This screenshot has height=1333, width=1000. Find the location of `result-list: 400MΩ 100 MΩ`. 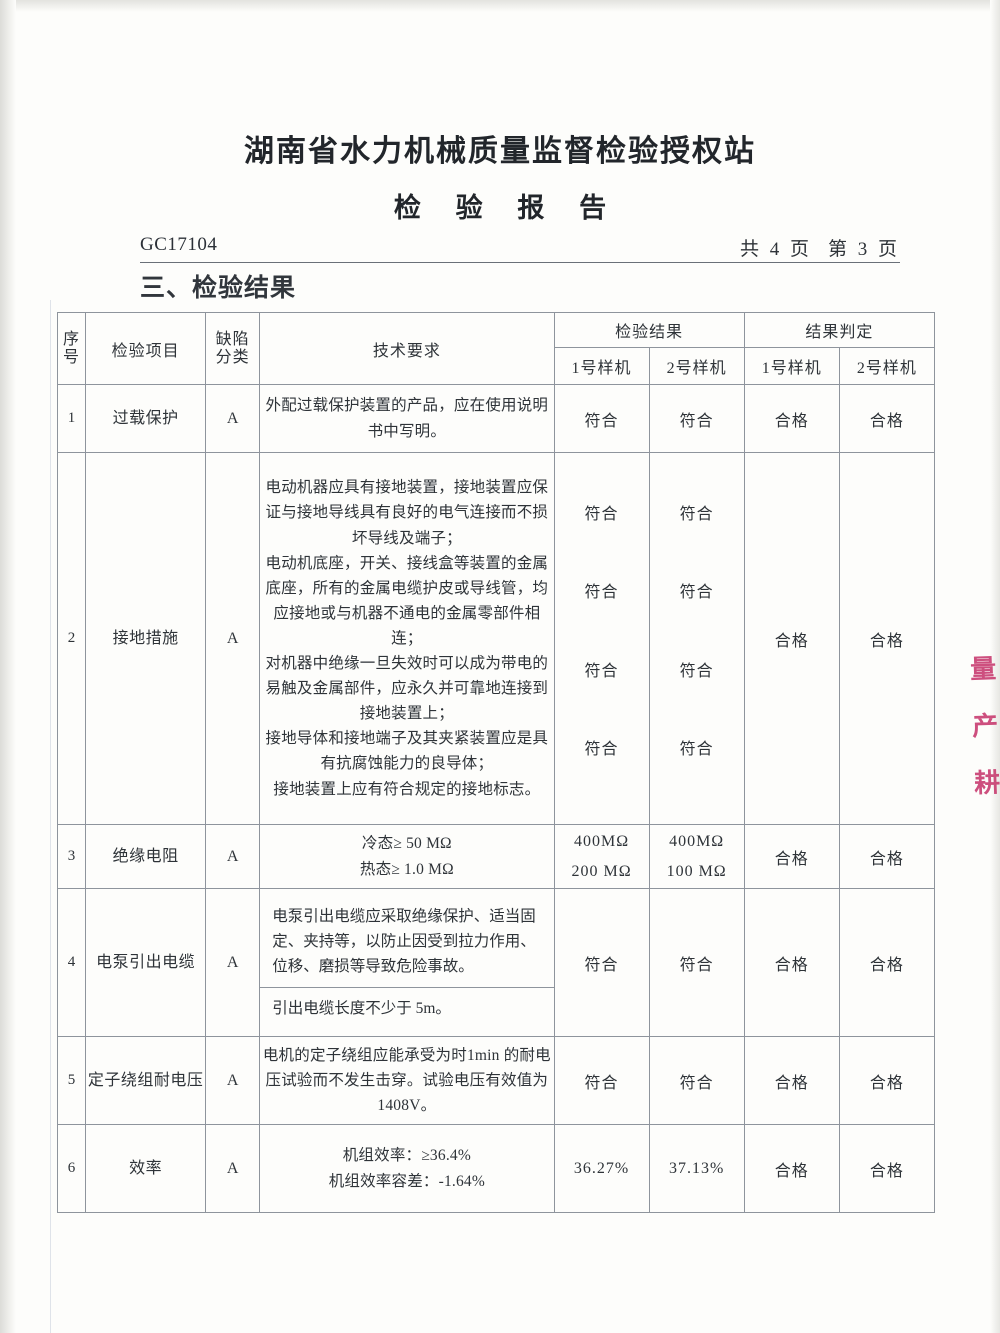

result-list: 400MΩ 100 MΩ is located at coordinates (697, 856).